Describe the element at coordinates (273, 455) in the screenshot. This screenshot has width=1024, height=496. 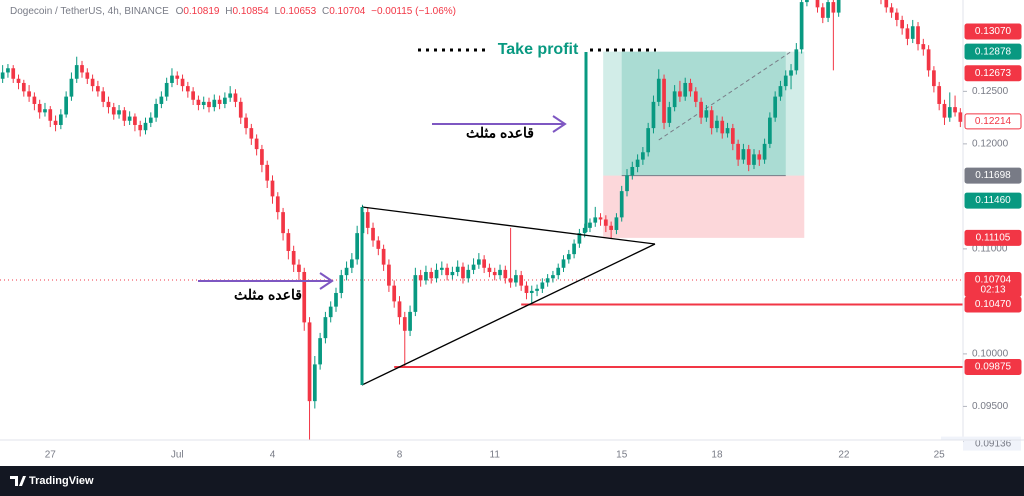
I see `x-tick-label: 4` at that location.